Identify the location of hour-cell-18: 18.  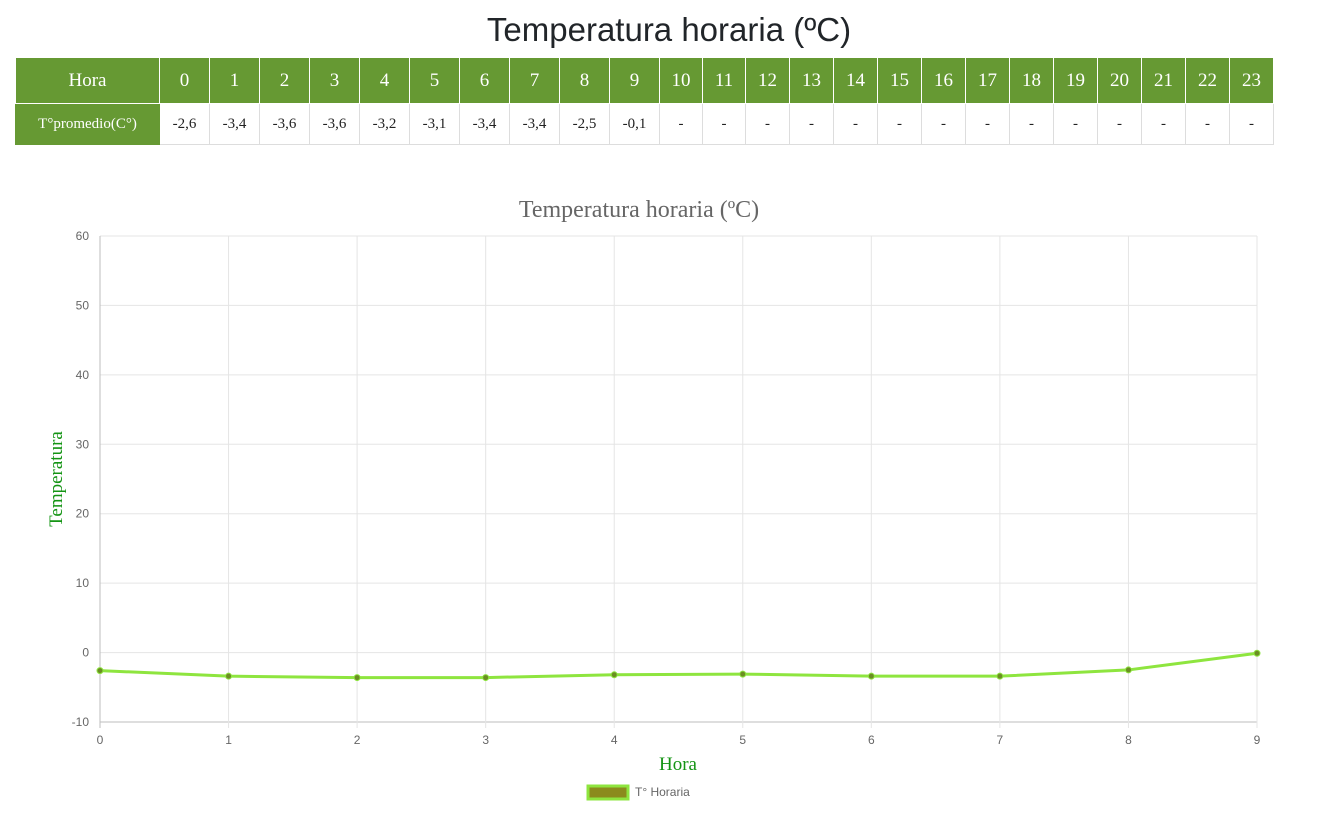
(1031, 80).